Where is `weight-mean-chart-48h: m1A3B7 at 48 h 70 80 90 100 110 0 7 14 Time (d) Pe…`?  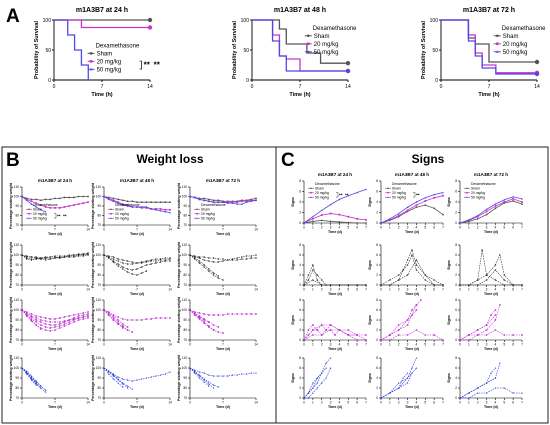 weight-mean-chart-48h: m1A3B7 at 48 h 70 80 90 100 110 0 7 14 Time (d) Pe… is located at coordinates (131, 207).